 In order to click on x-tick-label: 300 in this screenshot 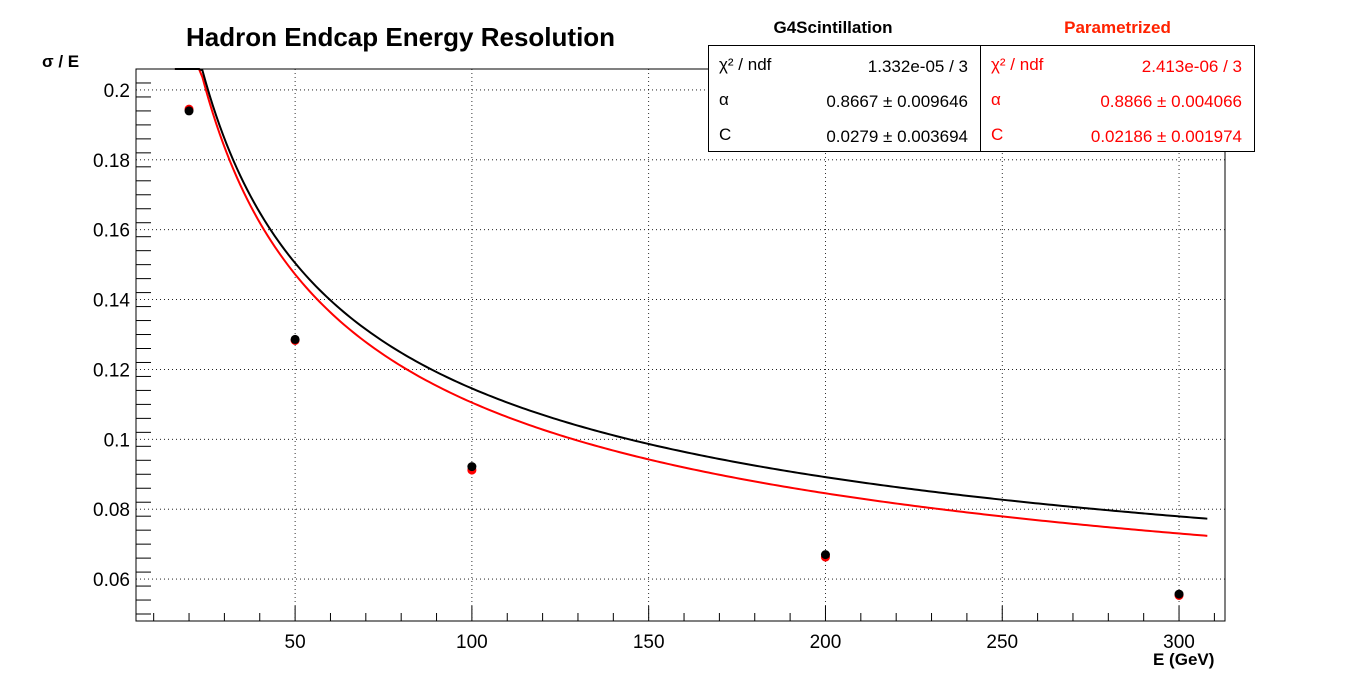, I will do `click(1179, 642)`.